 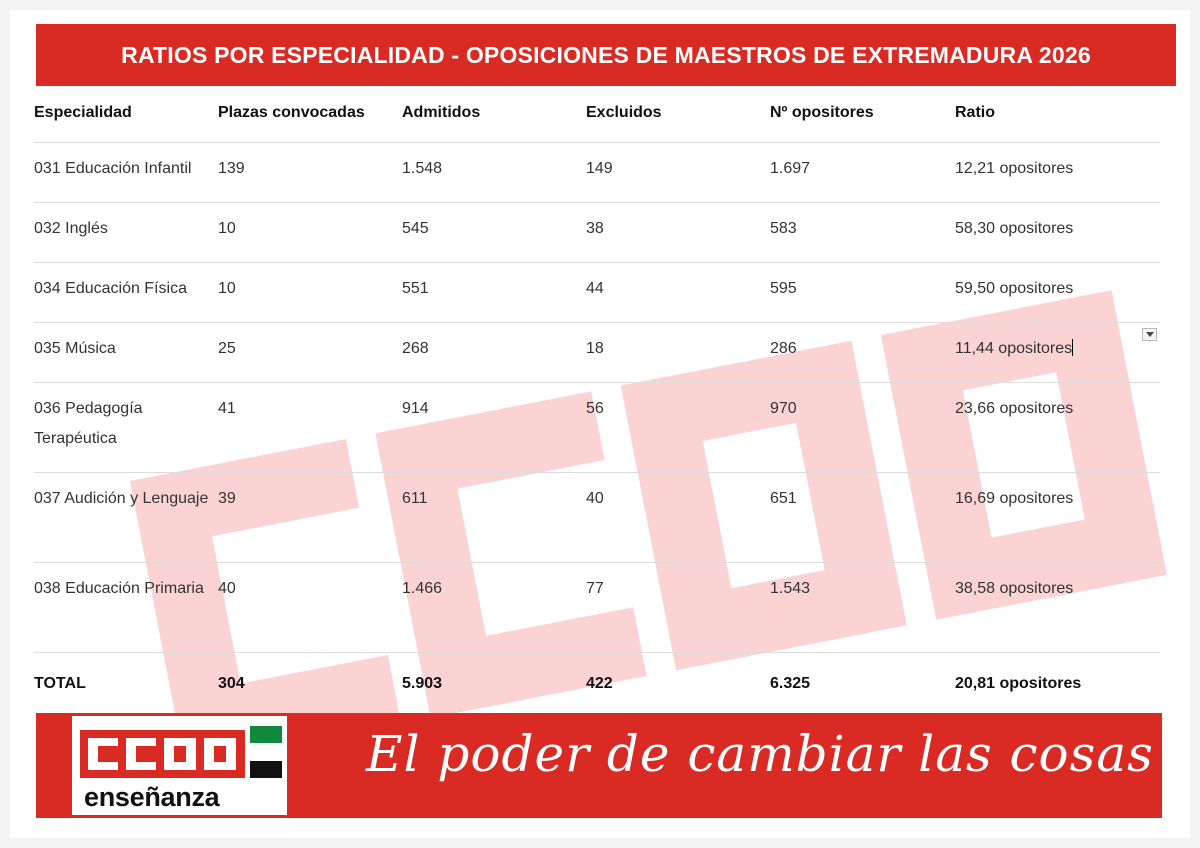 I want to click on cell-excluidos: 77, so click(x=678, y=607).